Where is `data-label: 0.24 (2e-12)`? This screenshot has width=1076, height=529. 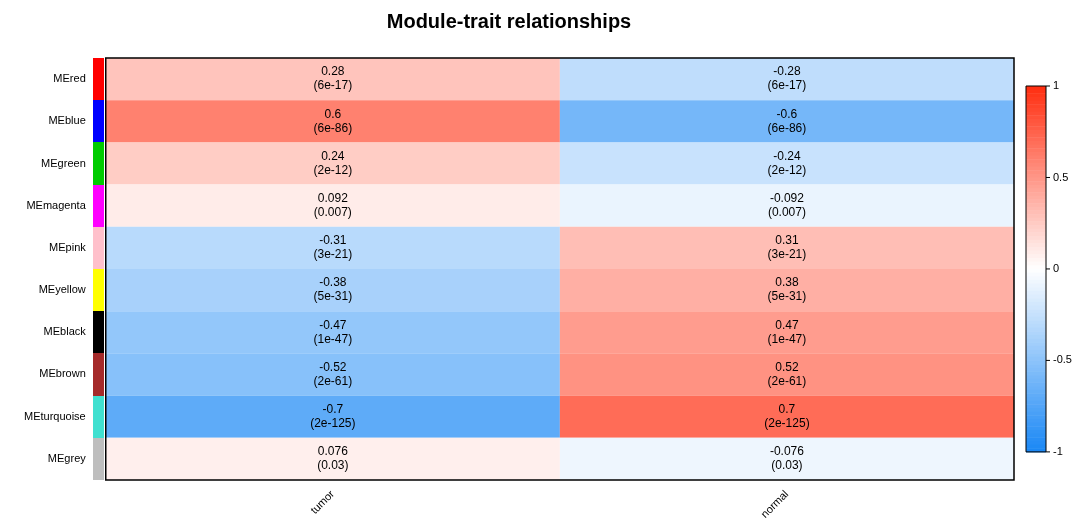
data-label: 0.24 (2e-12) is located at coordinates (333, 162).